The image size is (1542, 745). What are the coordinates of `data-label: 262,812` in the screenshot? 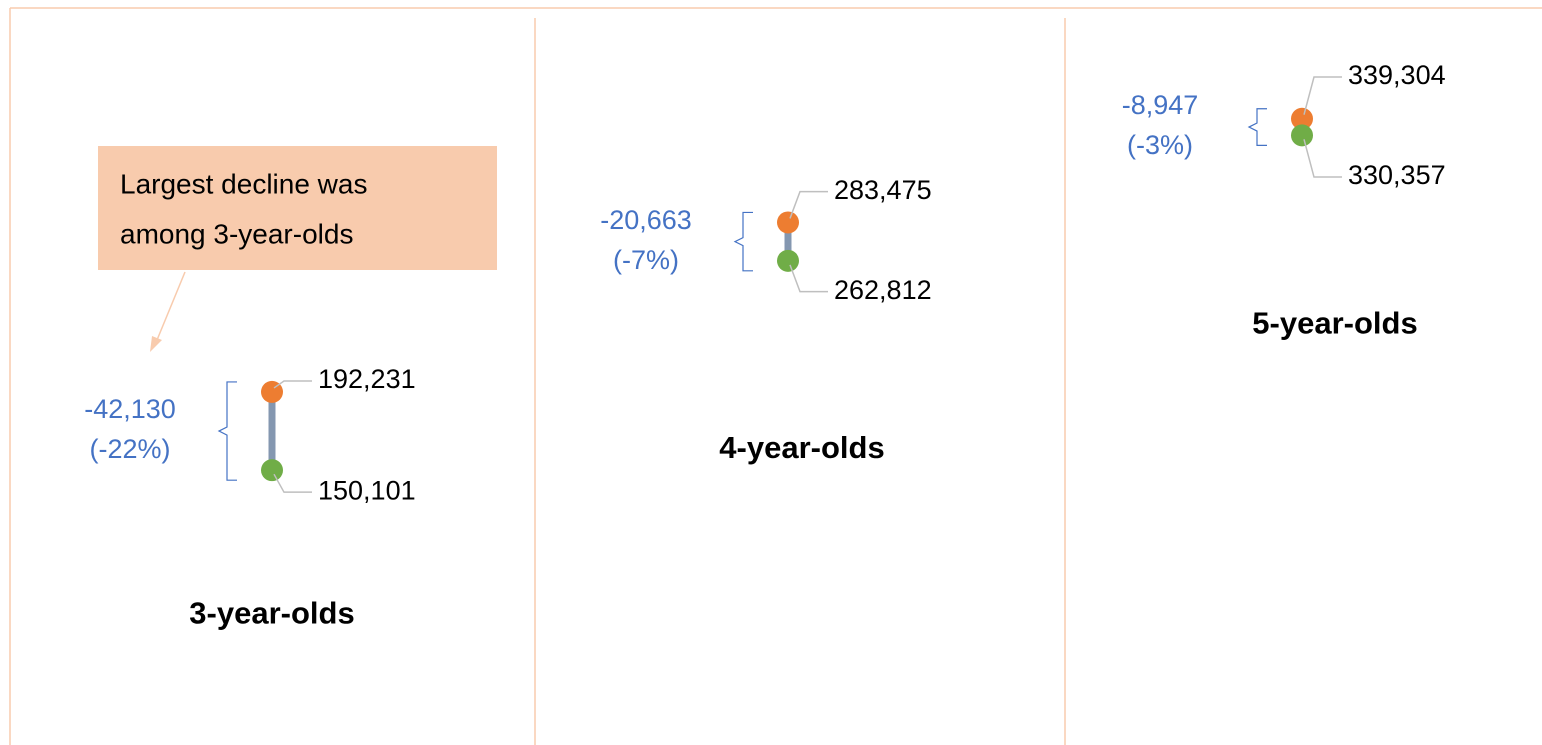 It's located at (883, 290).